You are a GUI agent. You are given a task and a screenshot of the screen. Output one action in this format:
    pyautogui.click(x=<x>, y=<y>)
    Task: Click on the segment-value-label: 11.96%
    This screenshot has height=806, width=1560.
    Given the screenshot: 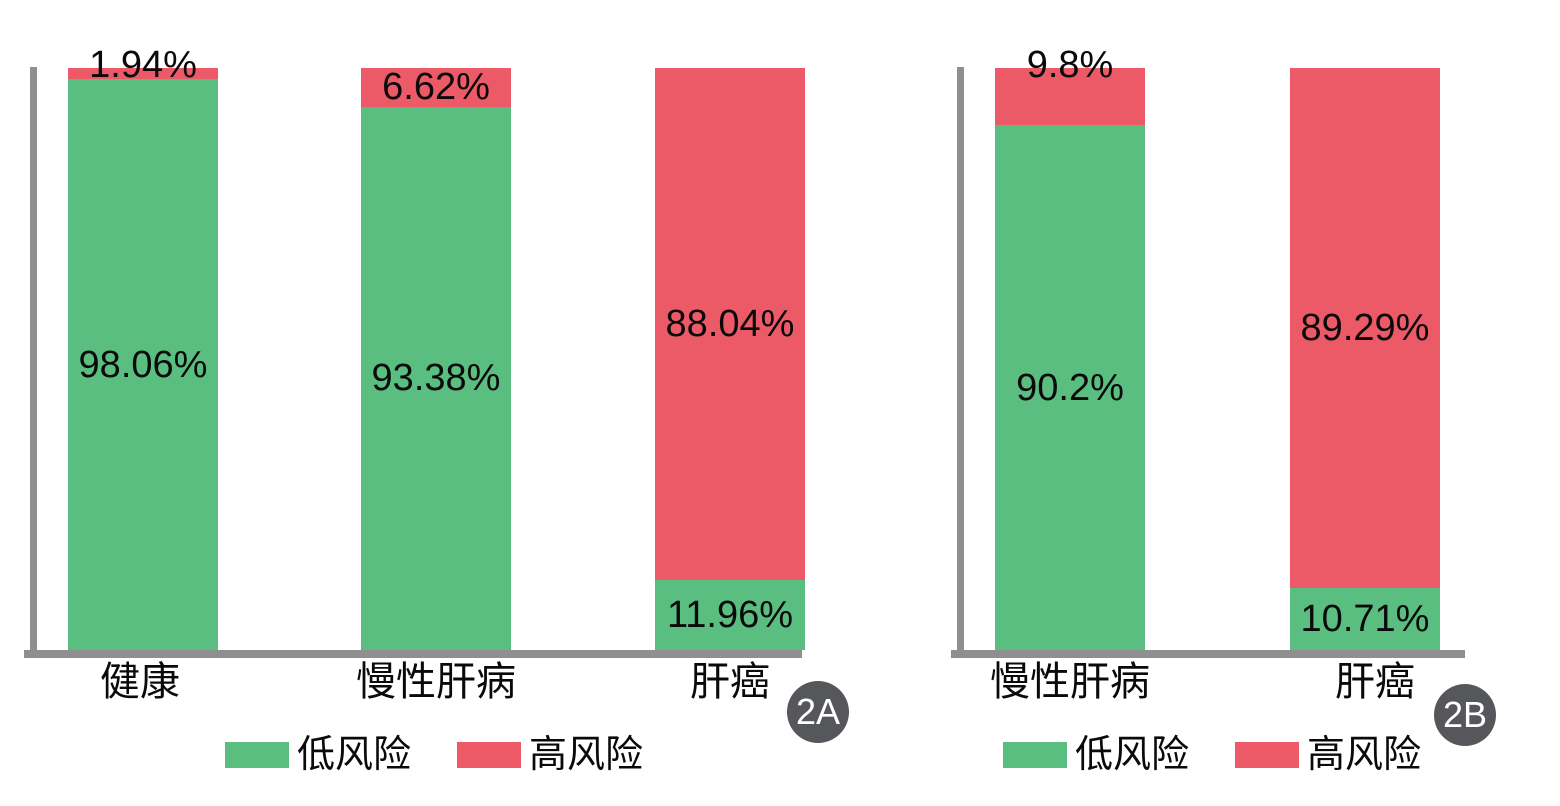 What is the action you would take?
    pyautogui.click(x=730, y=615)
    